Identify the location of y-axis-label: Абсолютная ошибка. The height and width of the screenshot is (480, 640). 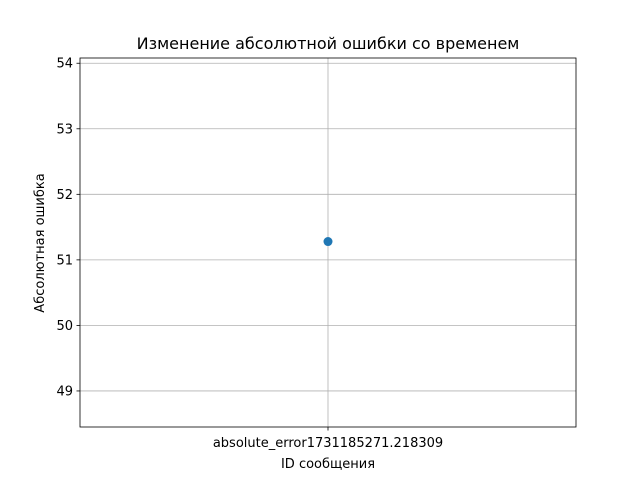
(40, 242).